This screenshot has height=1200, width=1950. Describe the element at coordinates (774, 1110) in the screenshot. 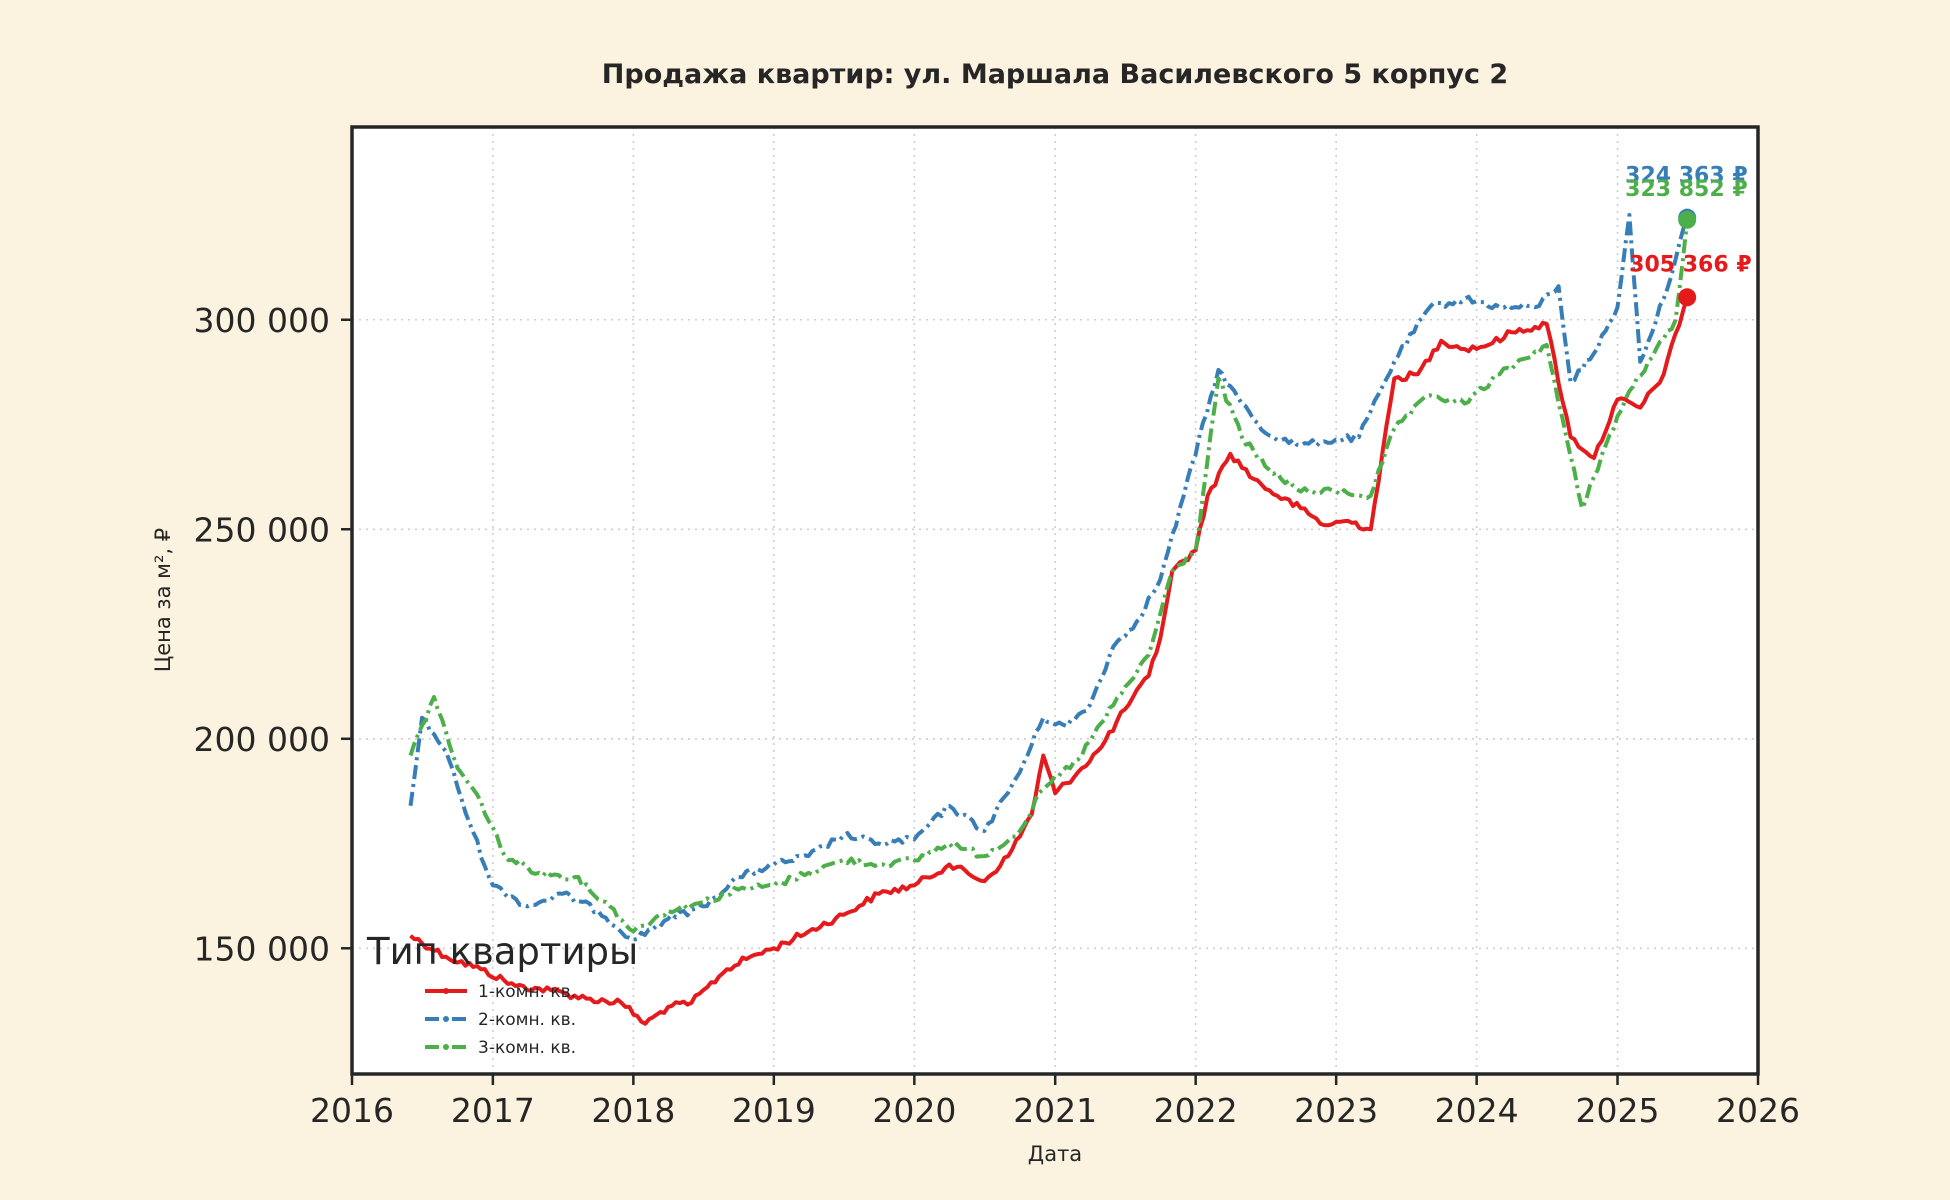

I see `x-tick-label: 2019` at that location.